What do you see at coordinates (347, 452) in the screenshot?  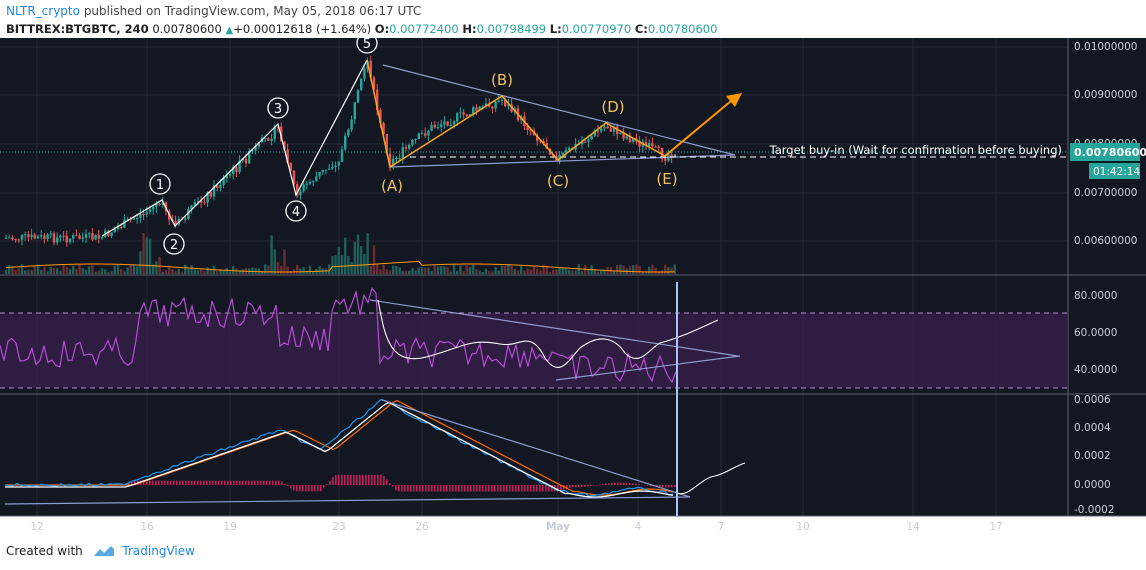 I see `macd-triangle` at bounding box center [347, 452].